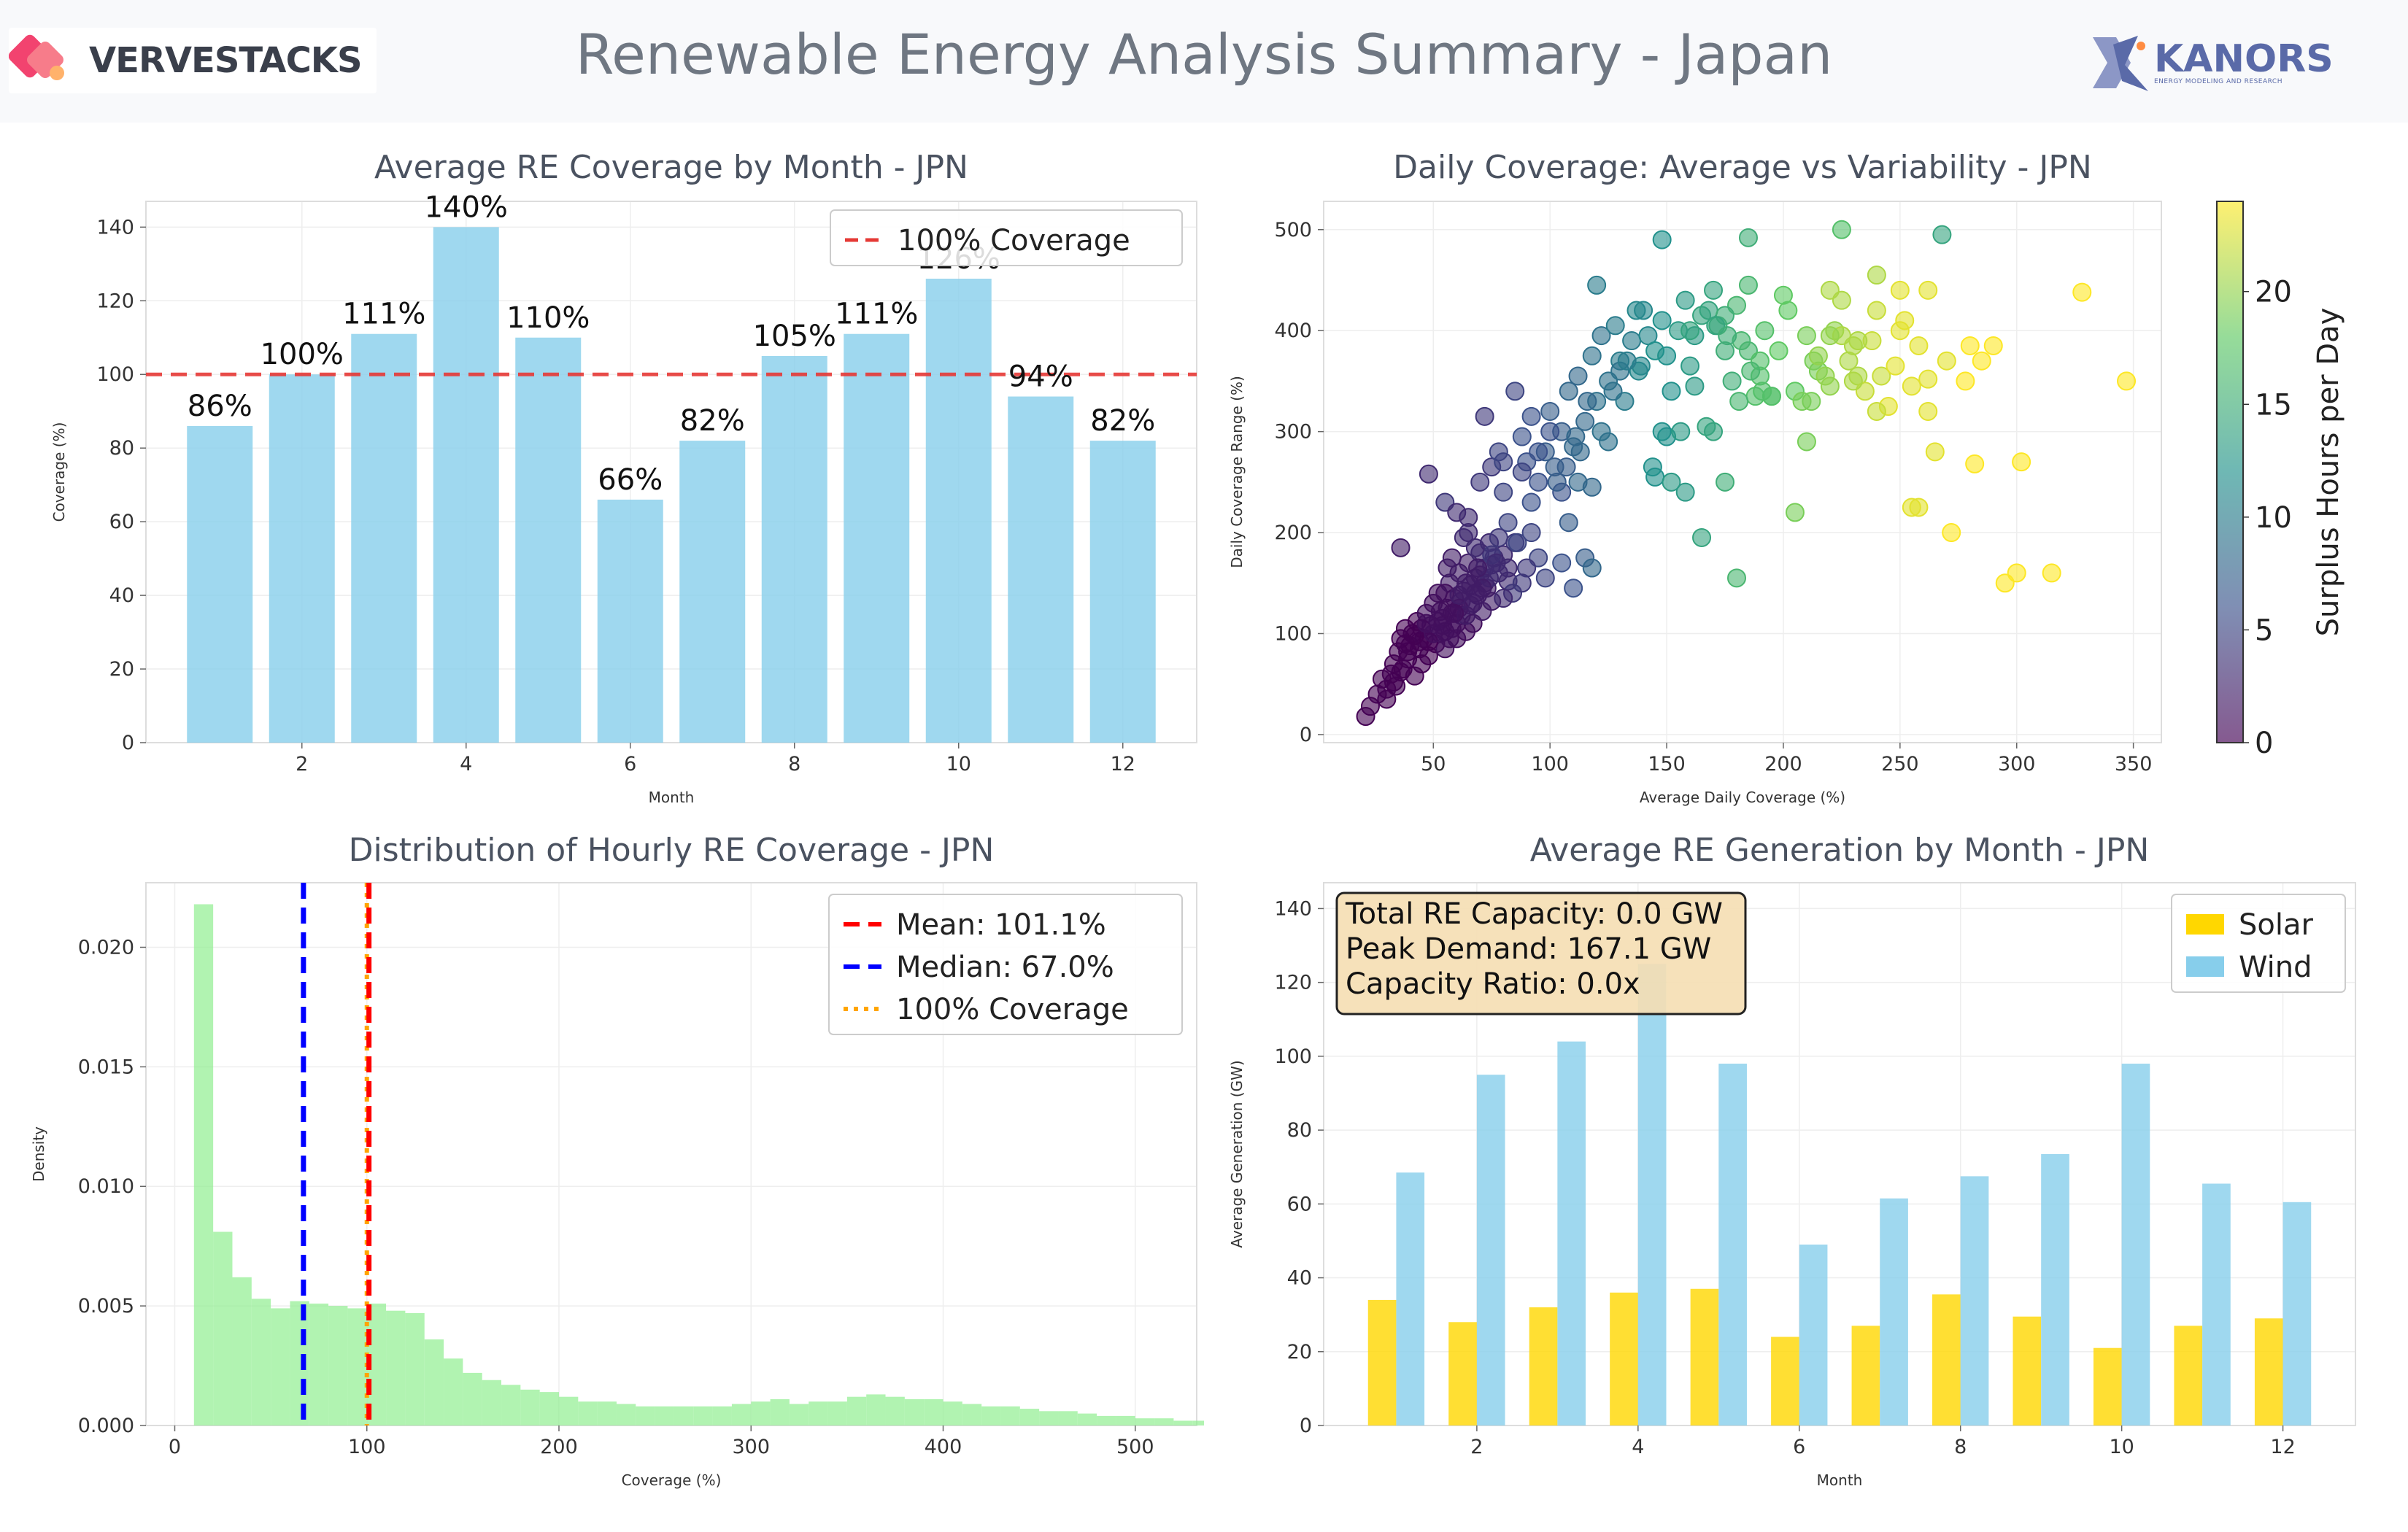 This screenshot has height=1532, width=2408. I want to click on info-box-line: Peak Demand: 167.1 GW, so click(1528, 949).